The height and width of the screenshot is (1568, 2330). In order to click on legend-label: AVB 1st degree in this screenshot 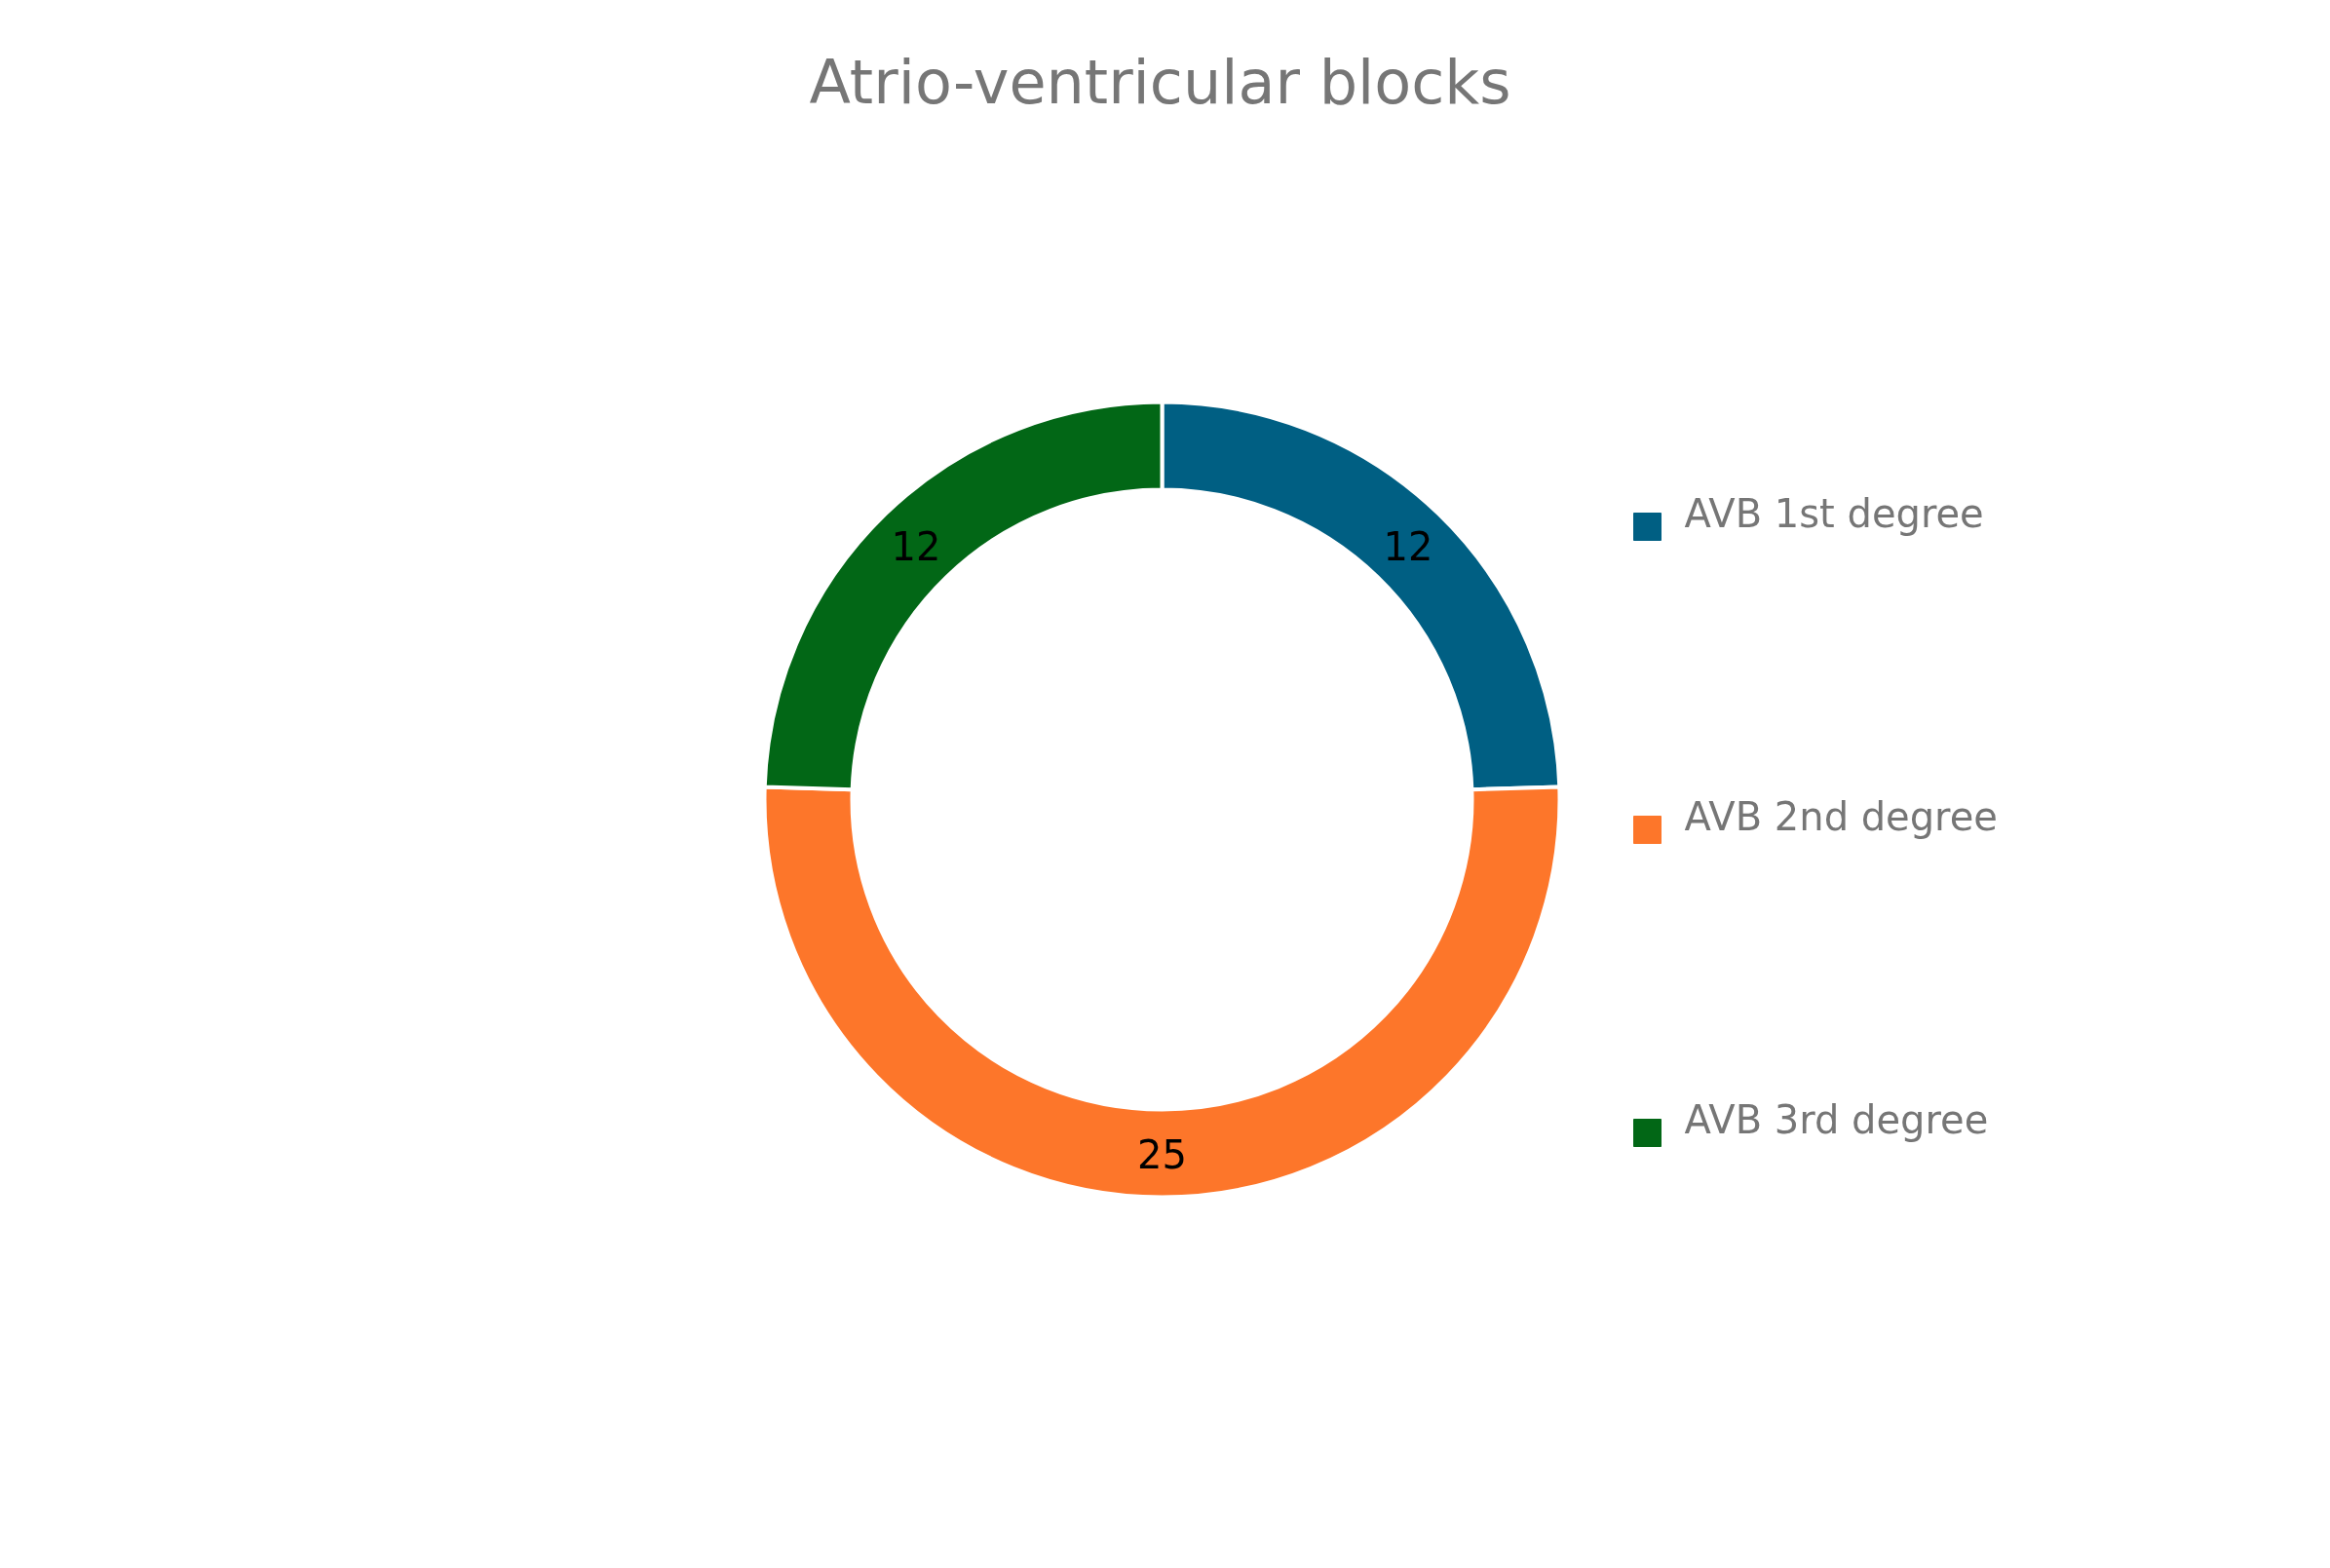, I will do `click(1834, 513)`.